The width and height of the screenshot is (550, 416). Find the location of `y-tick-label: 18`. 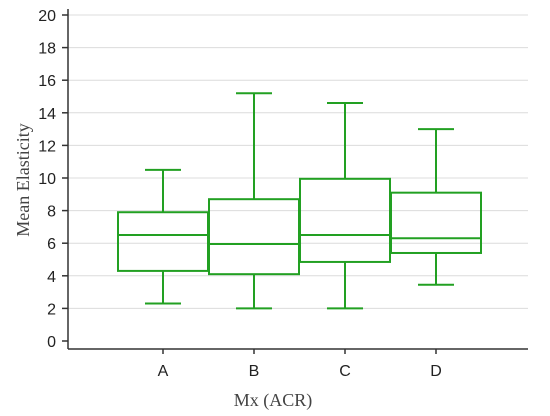

y-tick-label: 18 is located at coordinates (47, 49).